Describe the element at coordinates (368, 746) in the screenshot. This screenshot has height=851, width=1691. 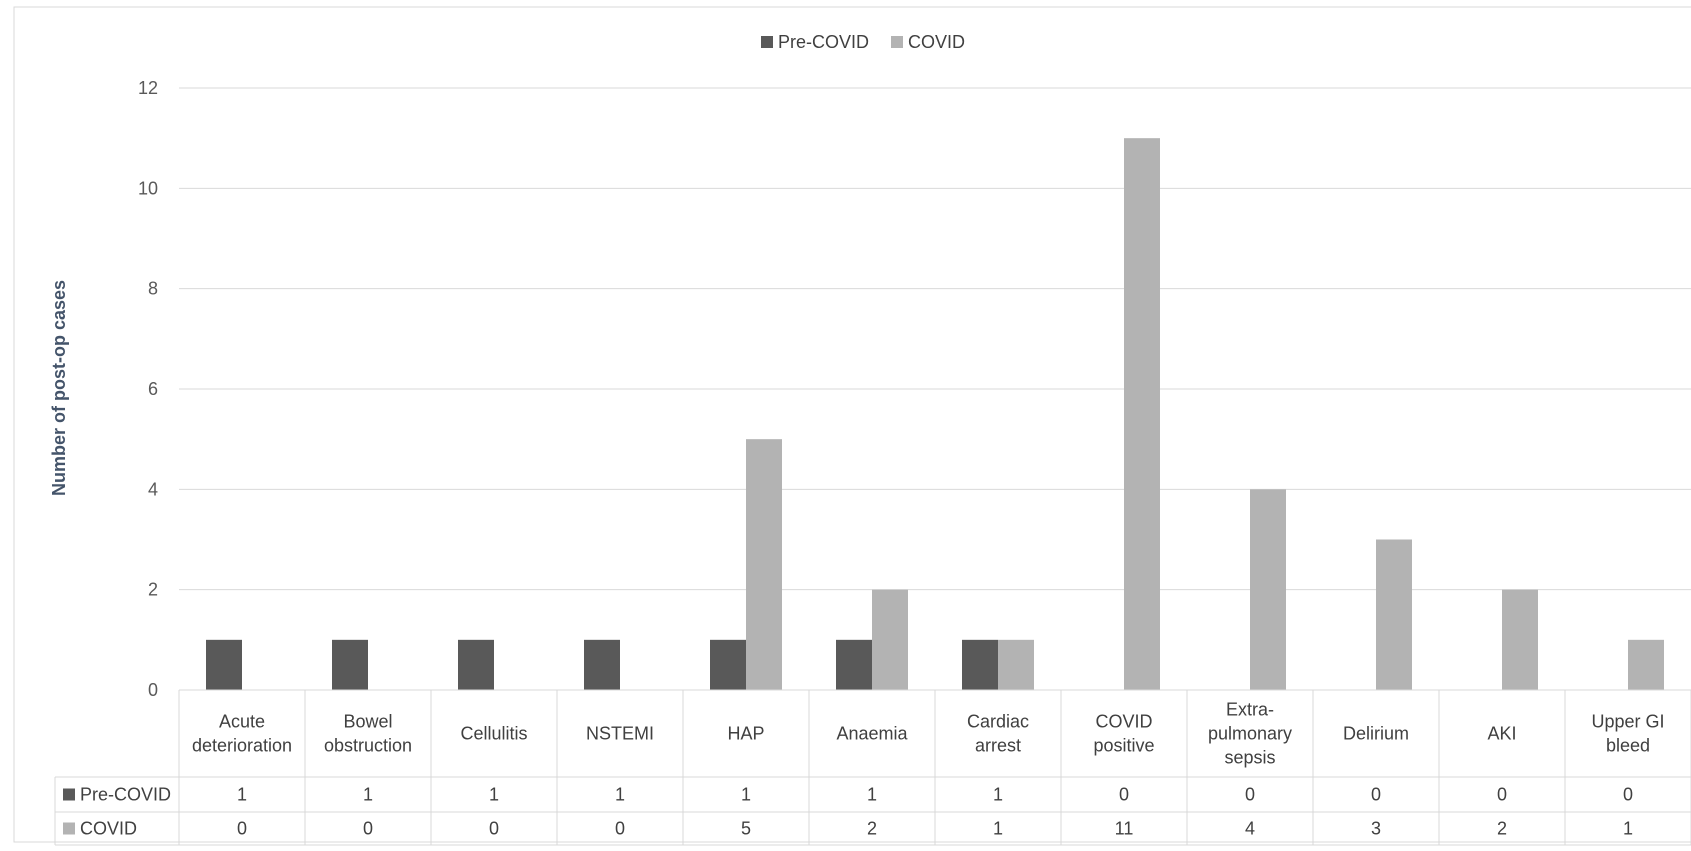
I see `x-category-label-line: obstruction` at that location.